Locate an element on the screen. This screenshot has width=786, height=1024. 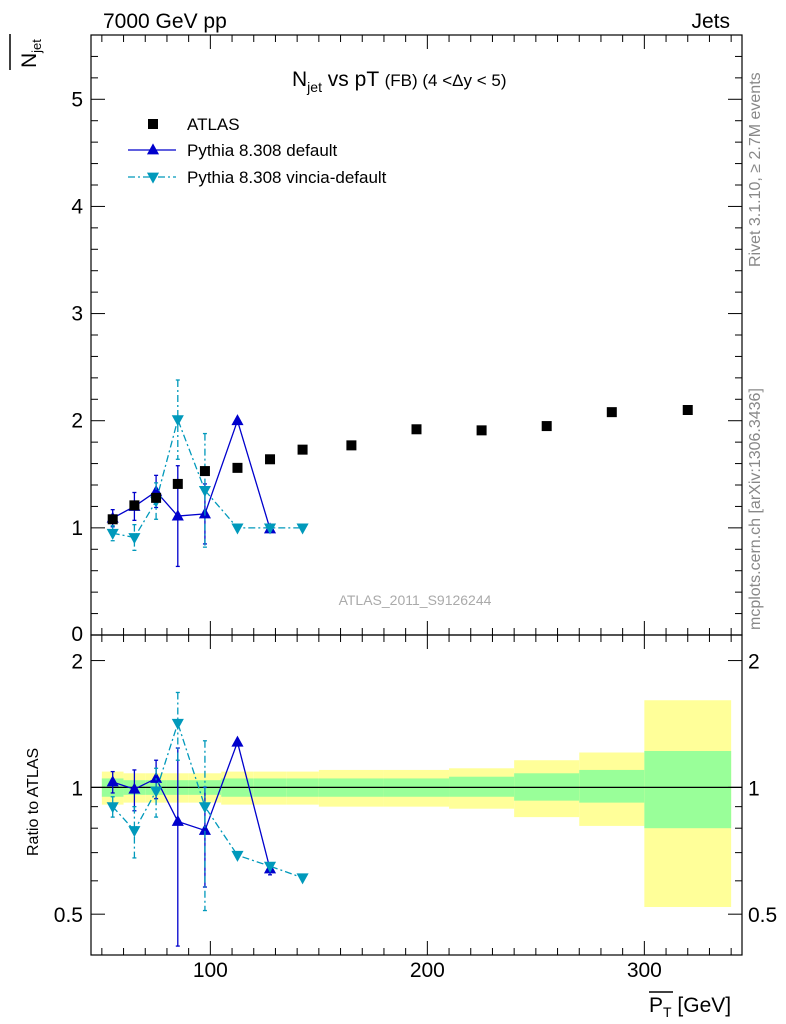
ratio-y-tick-label: 1 is located at coordinates (77, 788).